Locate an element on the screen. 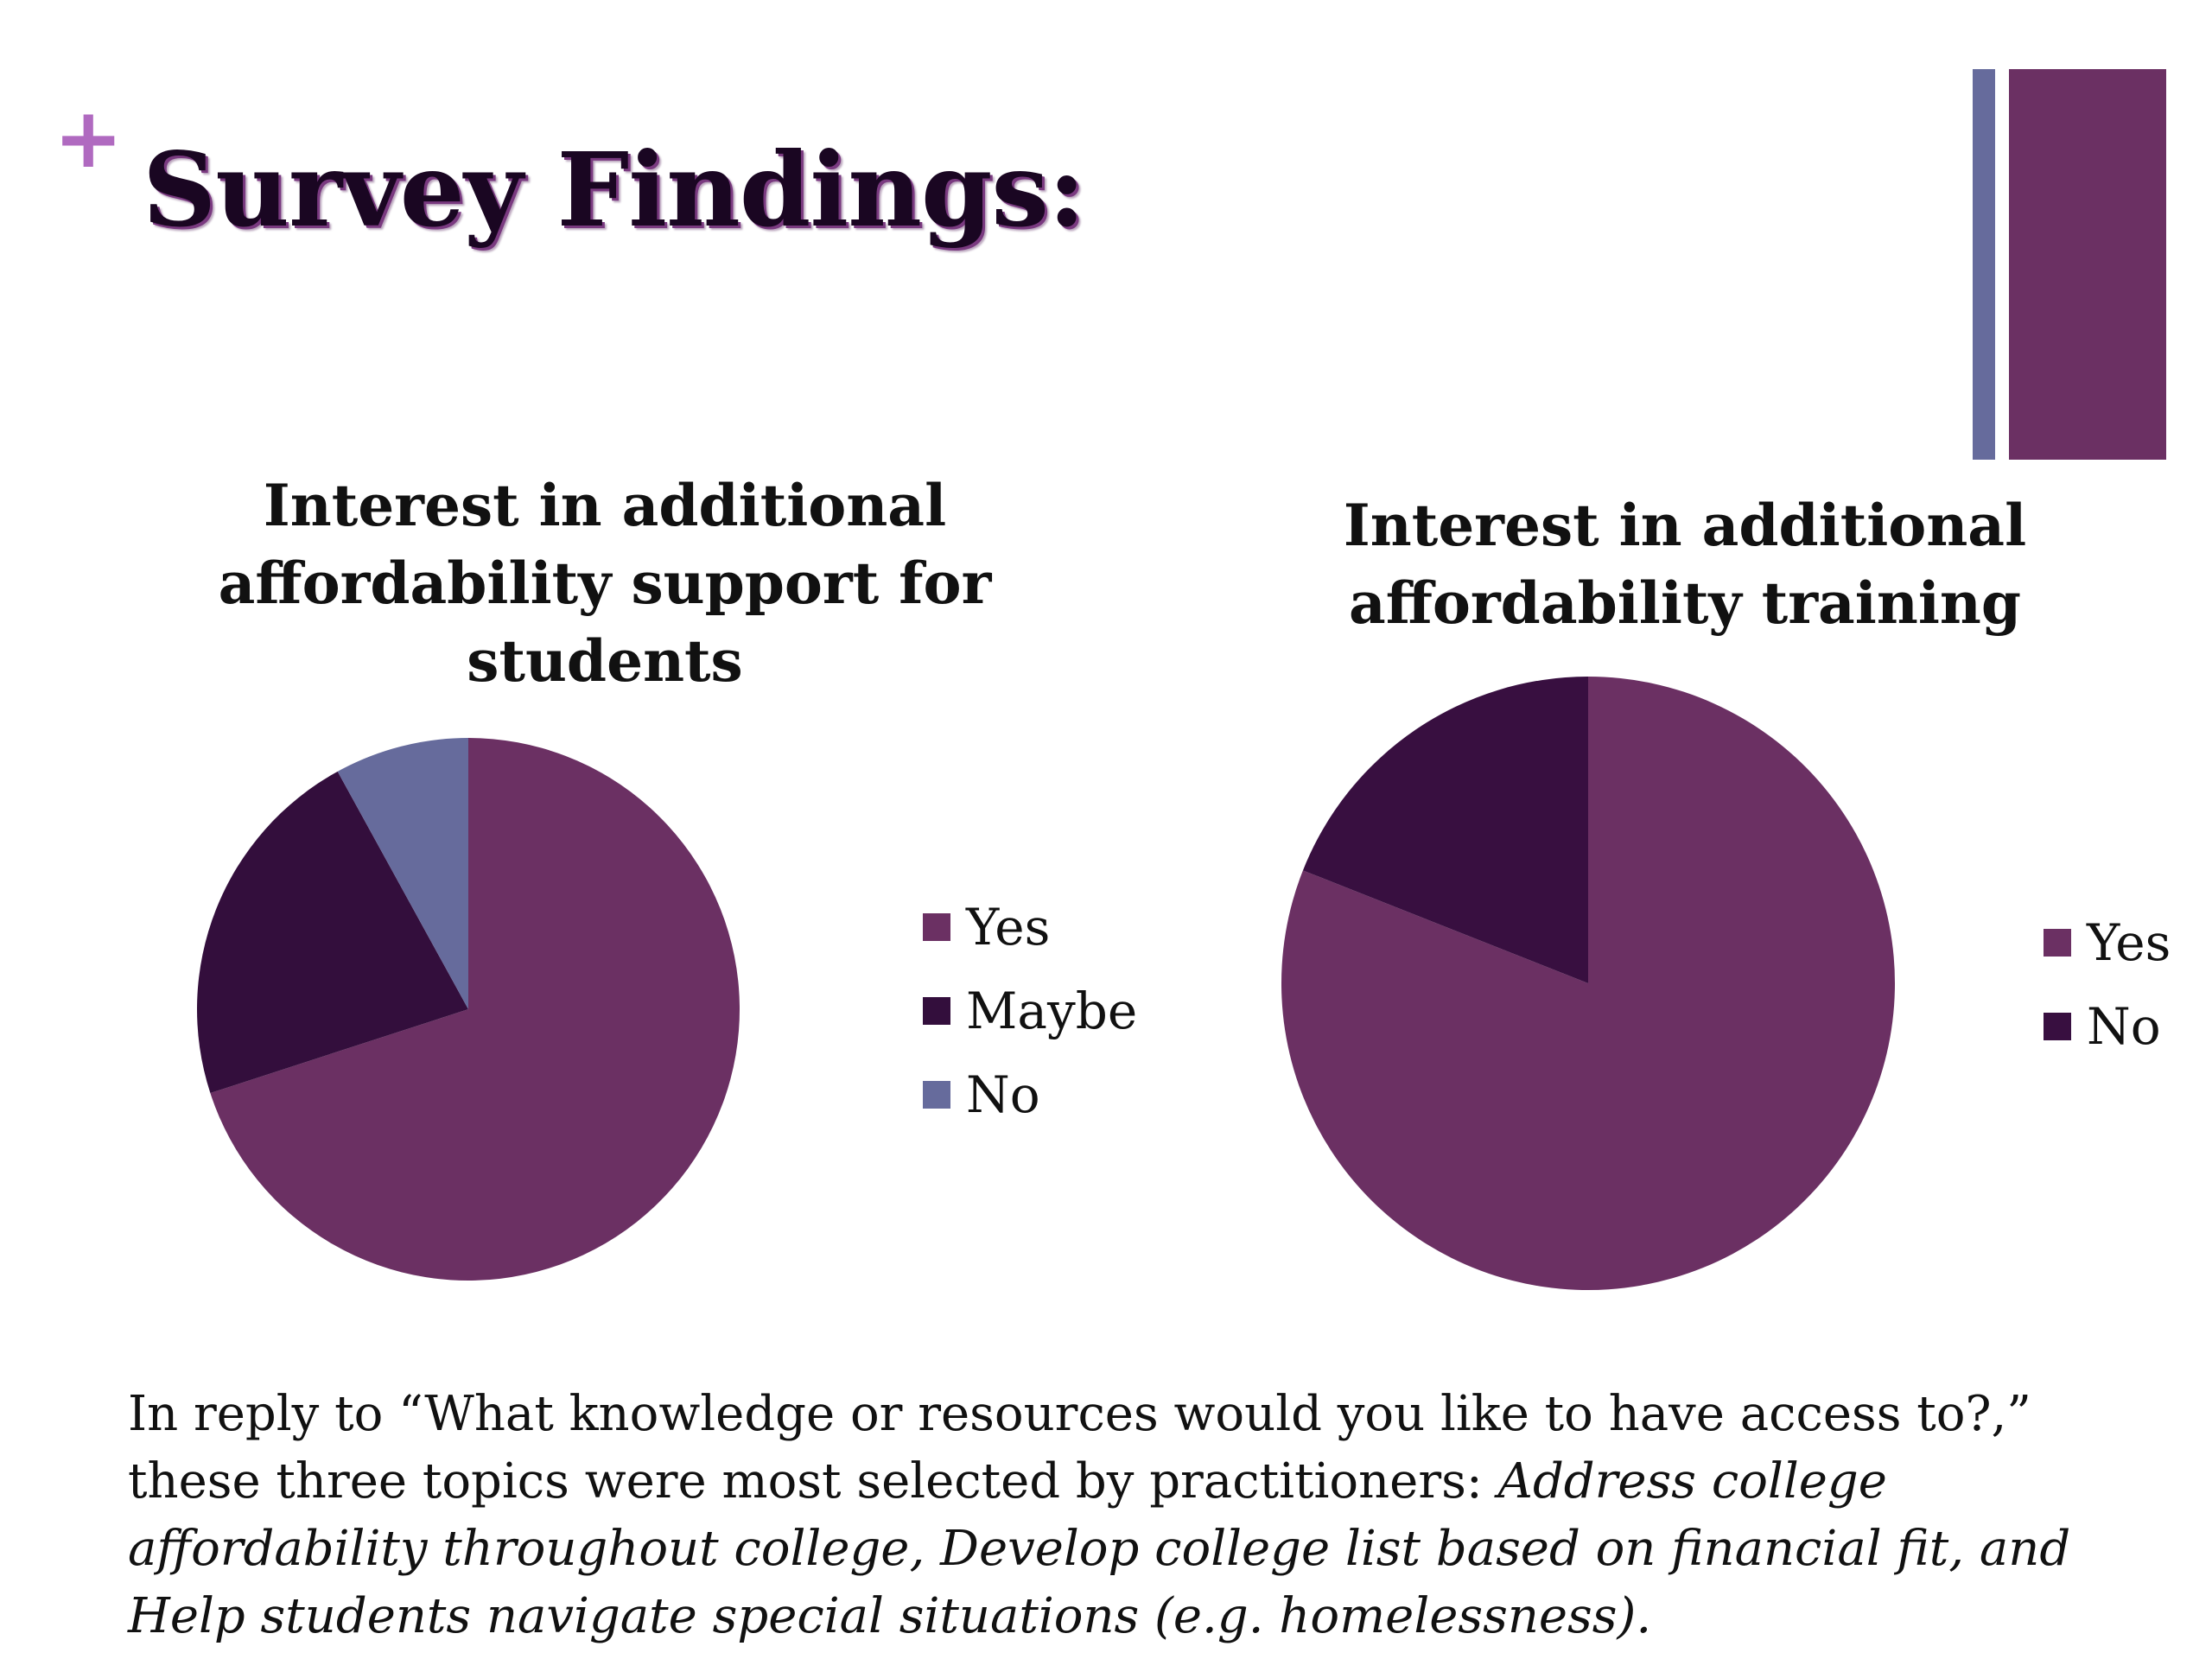  legend-item-training-no: No is located at coordinates (2107, 1026).